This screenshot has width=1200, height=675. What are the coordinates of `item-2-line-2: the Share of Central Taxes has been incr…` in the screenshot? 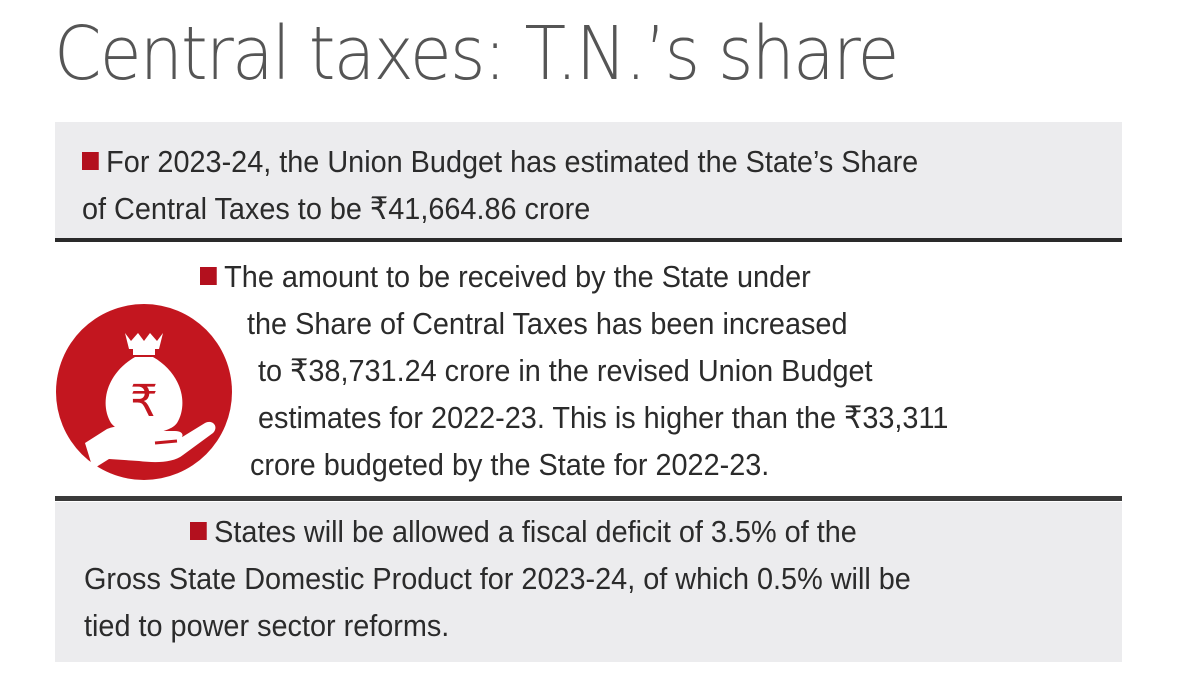 It's located at (547, 323).